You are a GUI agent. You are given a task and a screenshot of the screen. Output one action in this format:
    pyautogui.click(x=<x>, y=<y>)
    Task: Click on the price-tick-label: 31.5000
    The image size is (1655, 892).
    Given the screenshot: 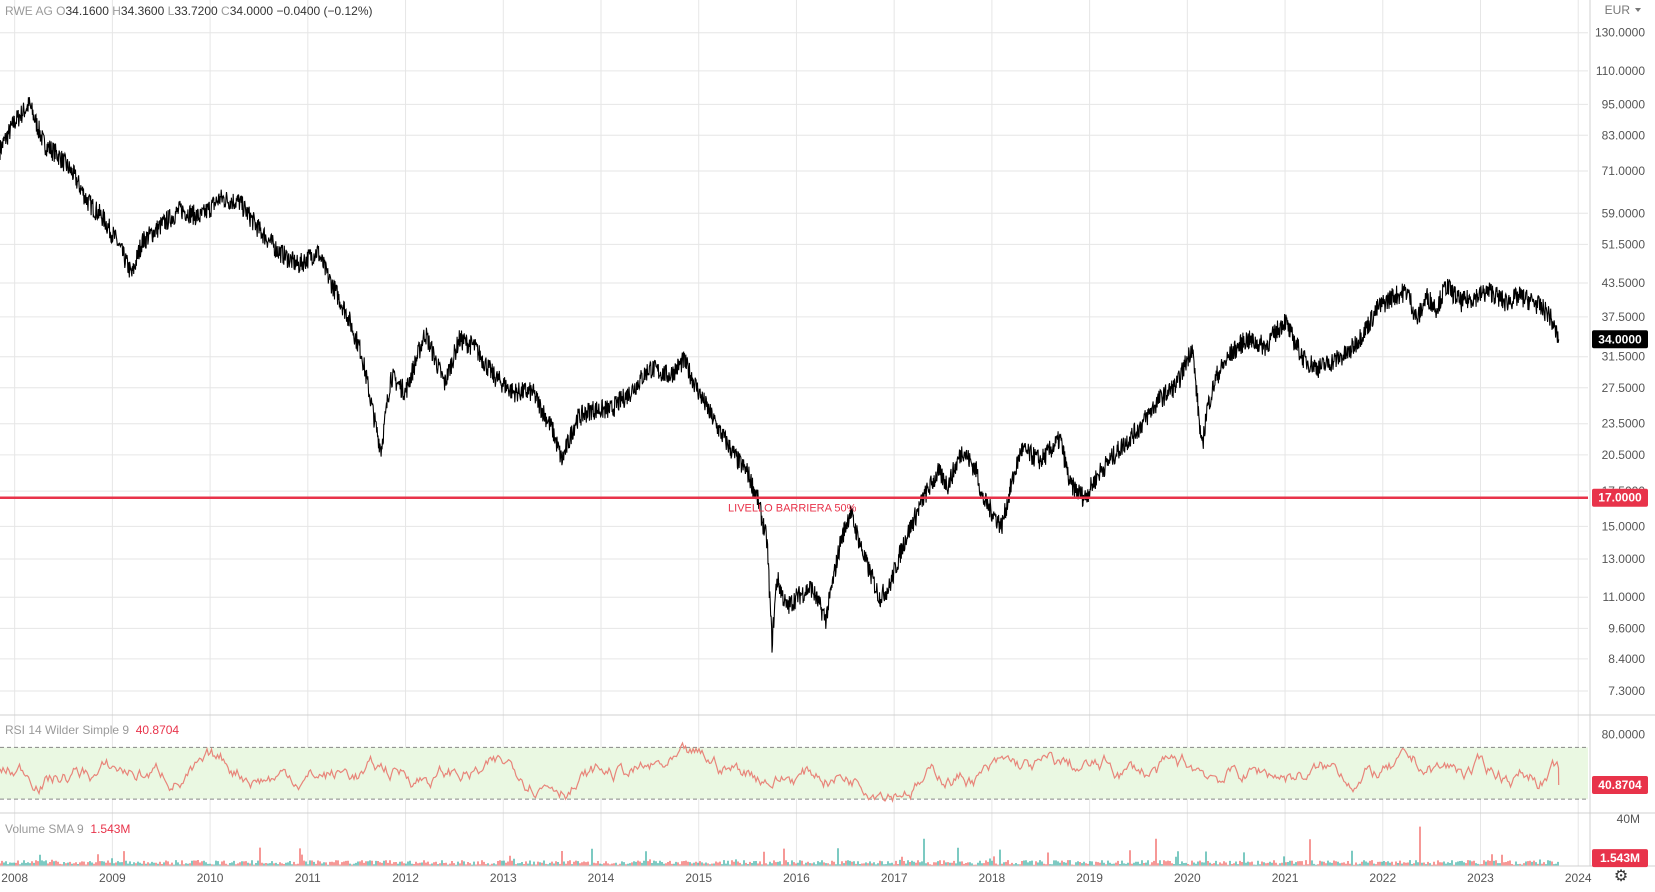 What is the action you would take?
    pyautogui.click(x=1624, y=357)
    